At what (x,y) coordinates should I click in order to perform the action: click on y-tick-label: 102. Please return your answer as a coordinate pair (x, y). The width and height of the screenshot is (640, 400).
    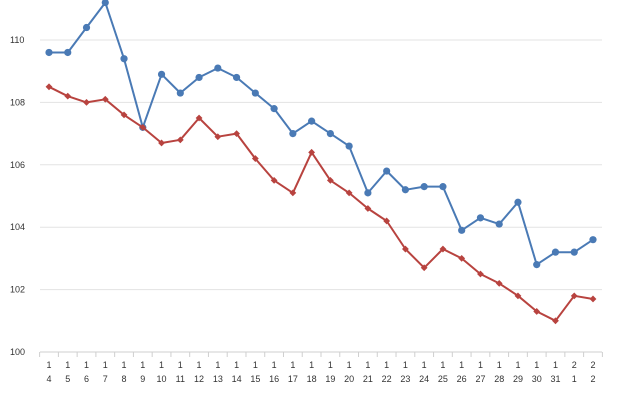
    Looking at the image, I should click on (17, 290).